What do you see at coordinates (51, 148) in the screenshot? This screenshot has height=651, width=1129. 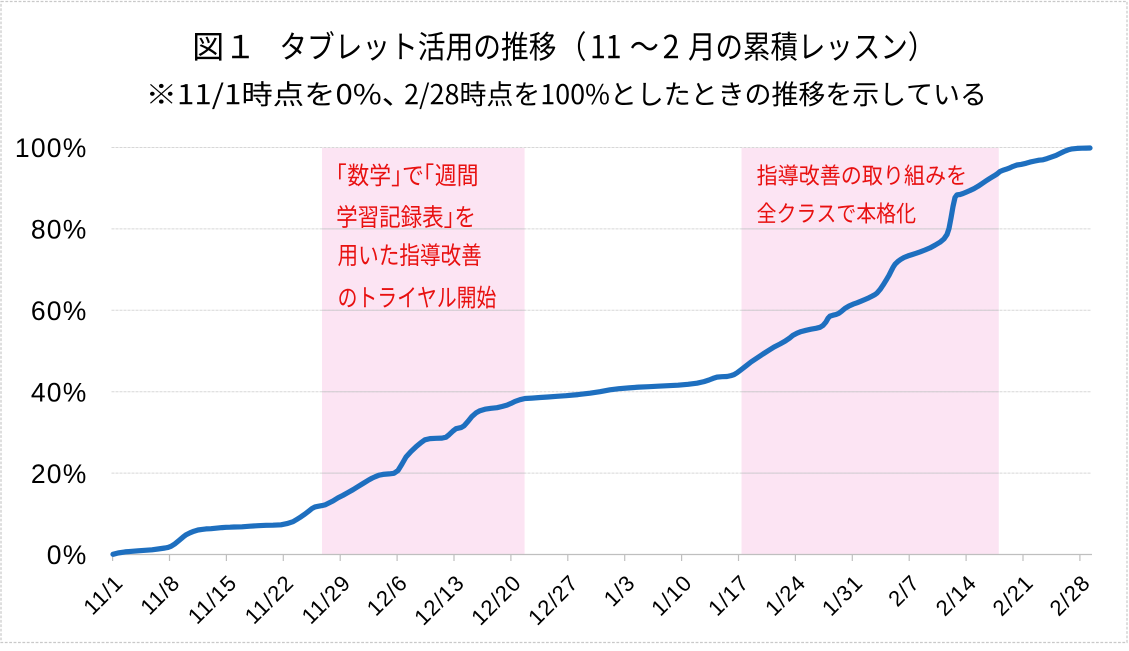 I see `svg-text: 100%` at bounding box center [51, 148].